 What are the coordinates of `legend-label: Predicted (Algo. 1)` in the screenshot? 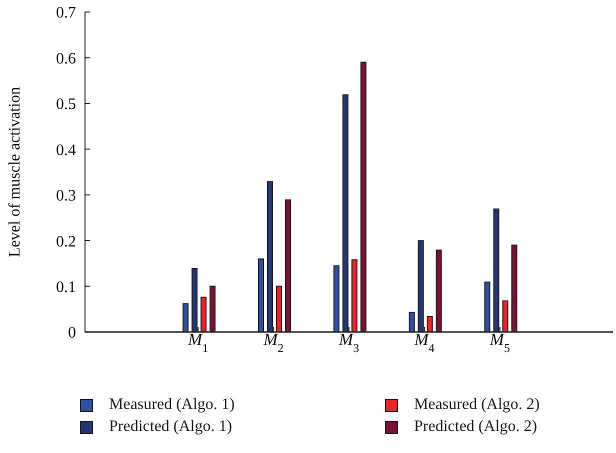 It's located at (170, 427).